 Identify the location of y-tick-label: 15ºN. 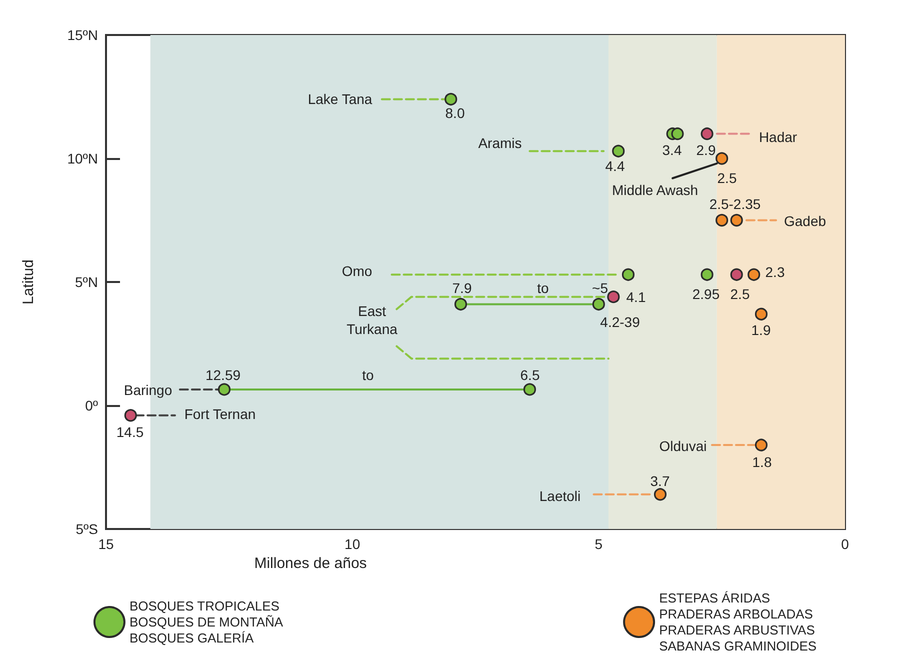
(82, 35).